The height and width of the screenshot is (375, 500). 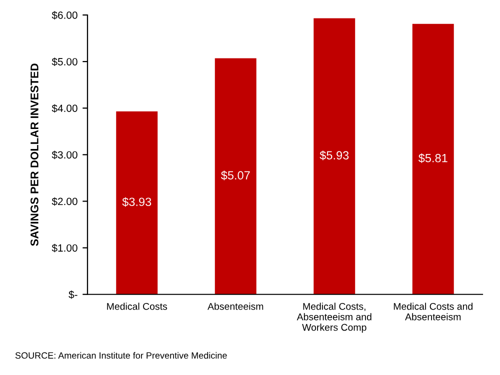 What do you see at coordinates (65, 62) in the screenshot?
I see `y-tick-label: $5.00` at bounding box center [65, 62].